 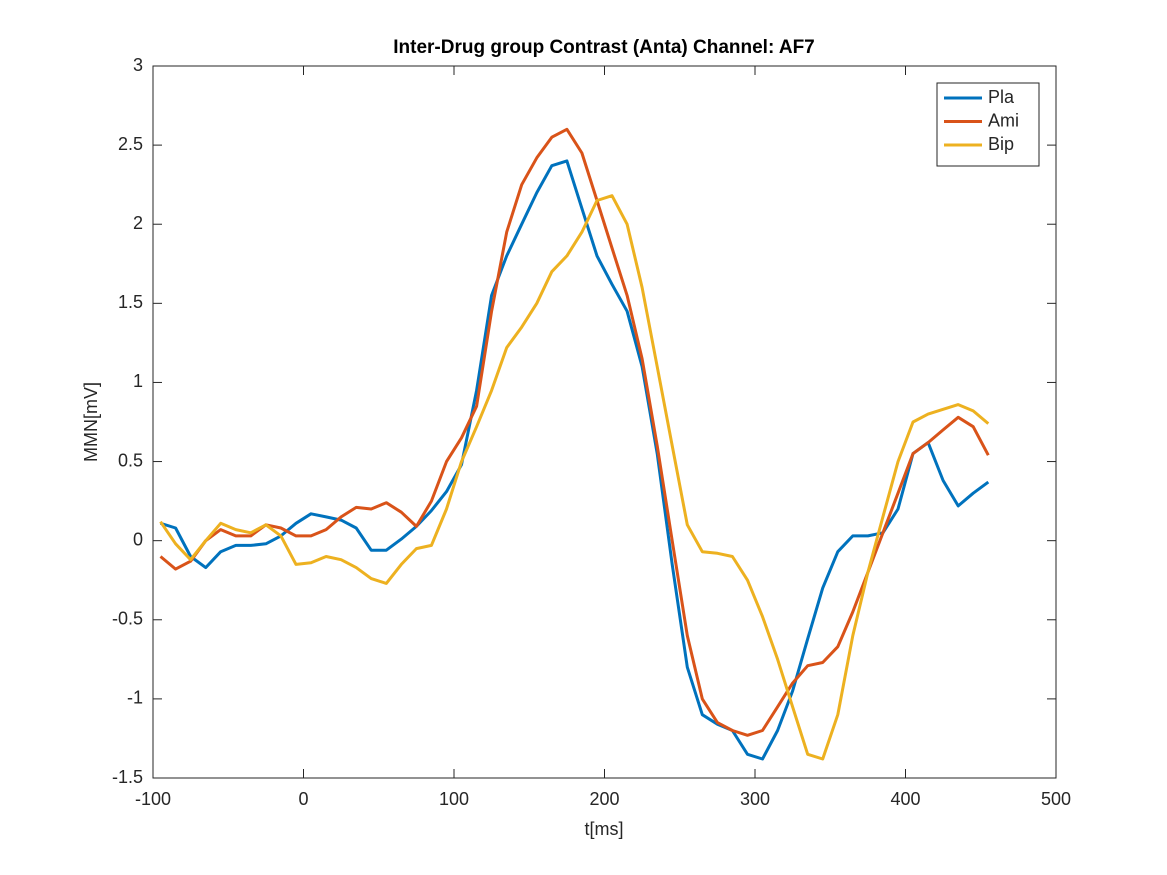 I want to click on y-tick-label: -0.5, so click(x=127, y=619).